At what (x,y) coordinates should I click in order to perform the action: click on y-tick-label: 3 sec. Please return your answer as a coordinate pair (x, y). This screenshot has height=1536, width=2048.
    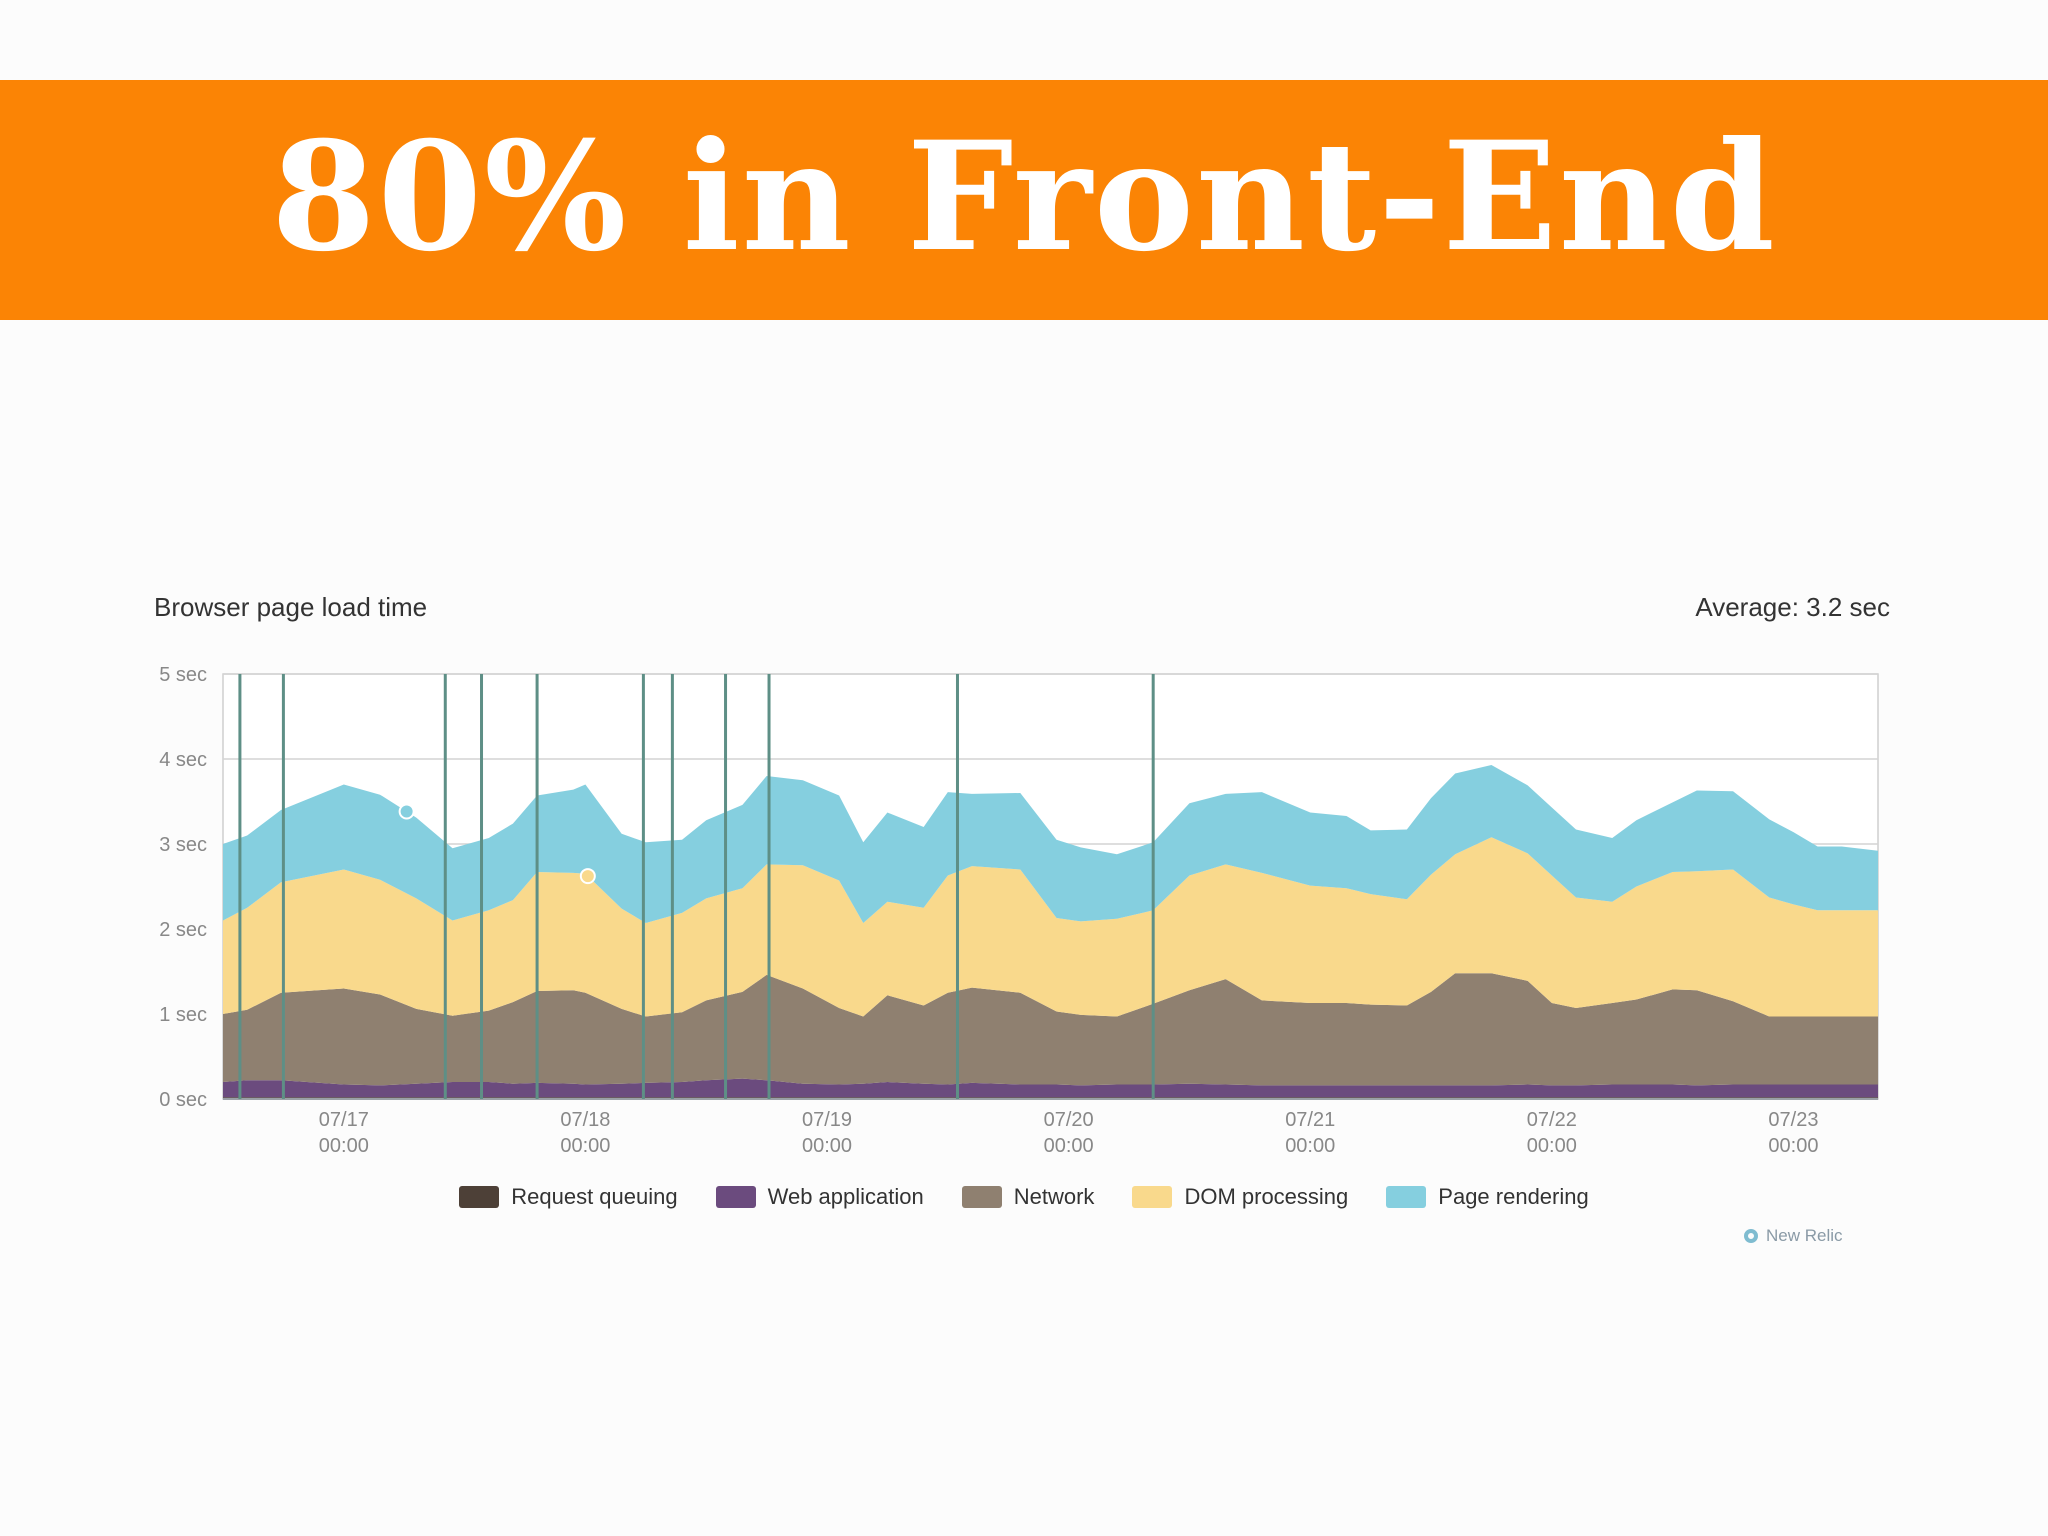
    Looking at the image, I should click on (183, 845).